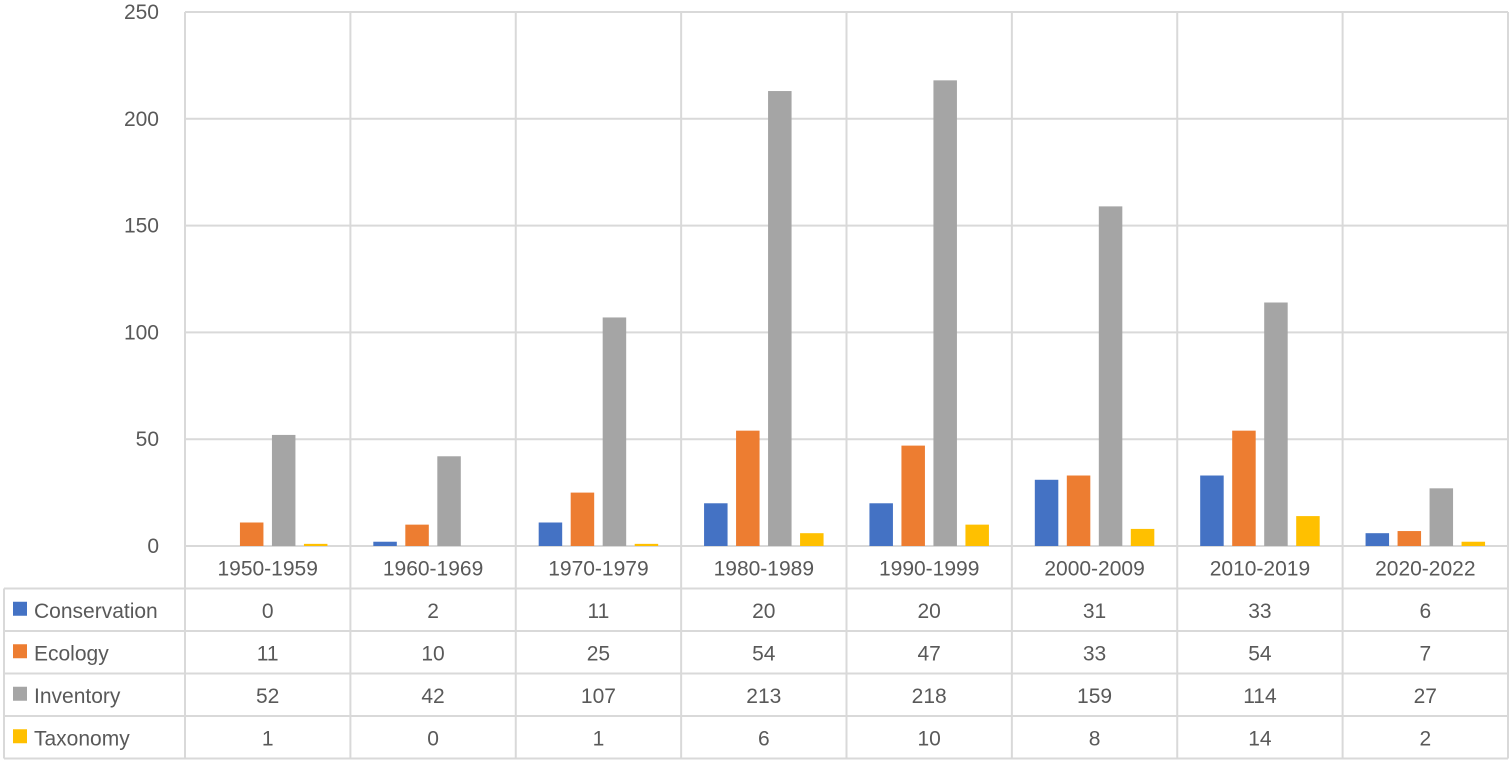 This screenshot has width=1512, height=760. I want to click on series-name: Taxonomy, so click(82, 738).